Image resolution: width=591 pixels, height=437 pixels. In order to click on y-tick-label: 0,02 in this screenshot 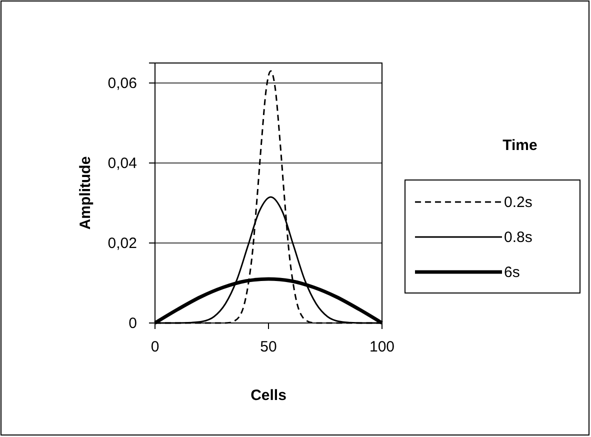, I will do `click(122, 243)`.